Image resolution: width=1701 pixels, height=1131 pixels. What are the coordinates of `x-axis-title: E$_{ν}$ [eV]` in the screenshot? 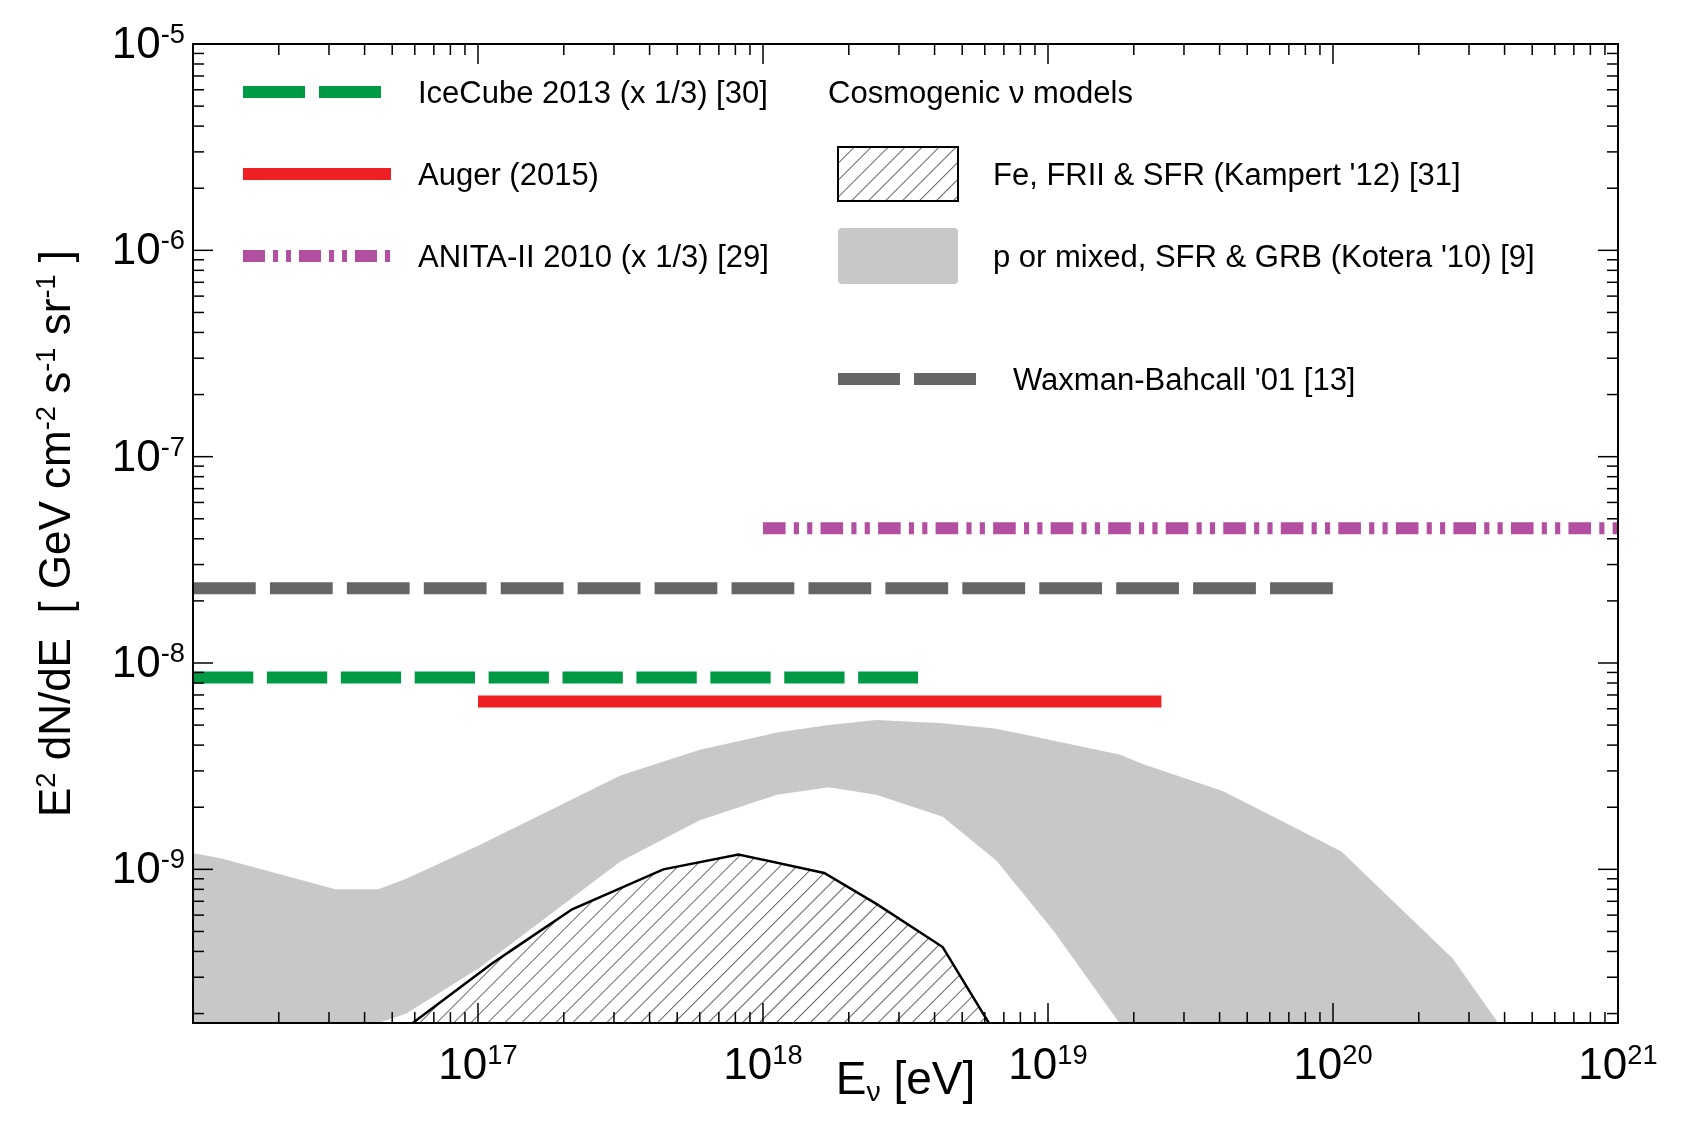 It's located at (905, 1080).